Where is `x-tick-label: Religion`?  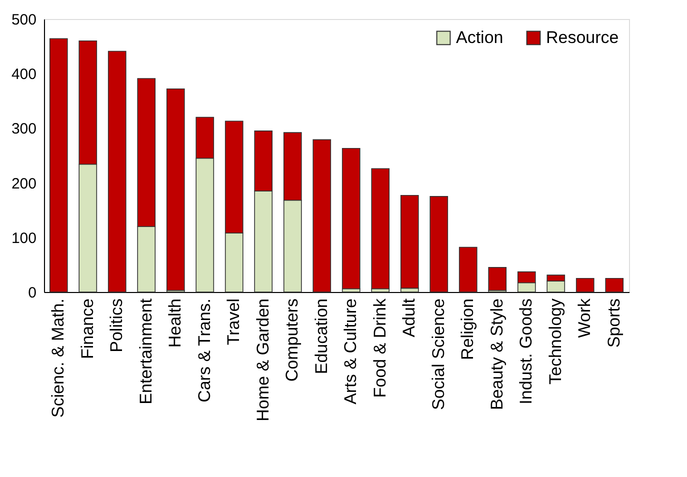
x-tick-label: Religion is located at coordinates (468, 329).